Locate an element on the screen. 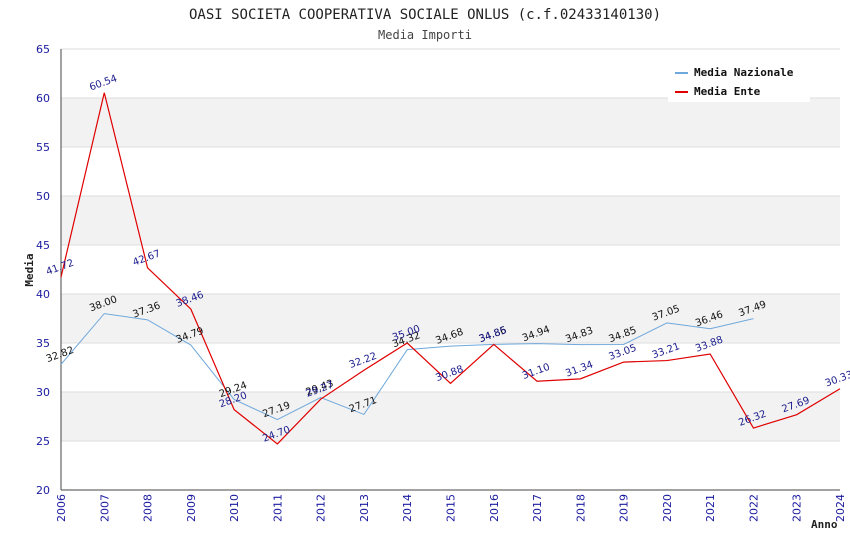  y-tick-label: 60 is located at coordinates (43, 98).